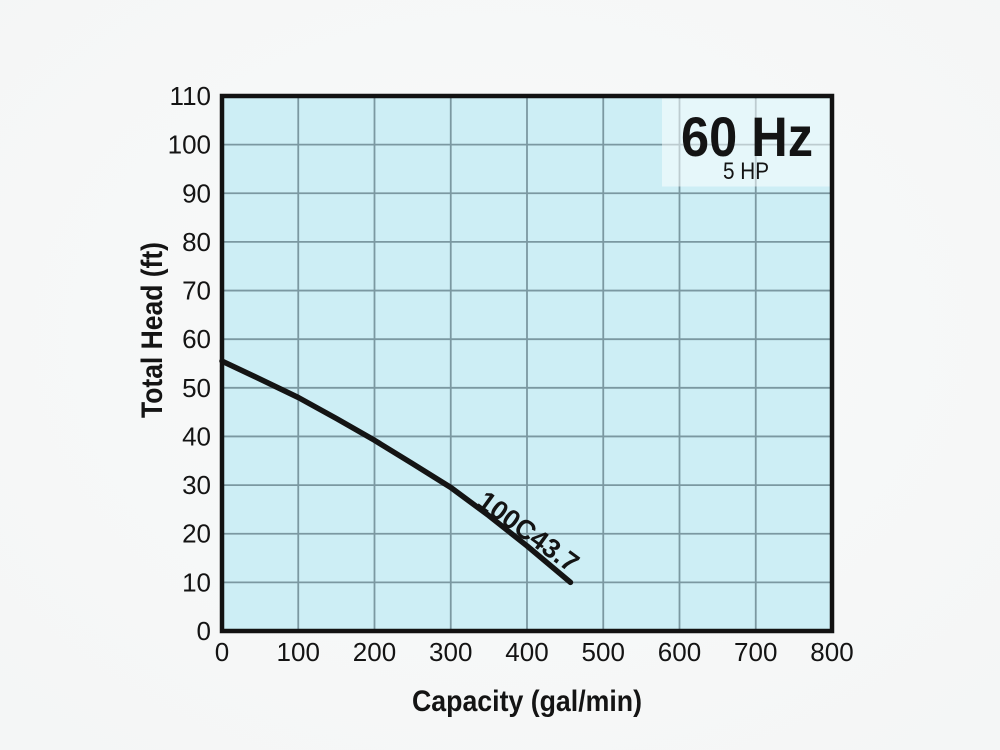 Image resolution: width=1000 pixels, height=750 pixels. I want to click on x-axis-title: Capacity (gal/min), so click(527, 701).